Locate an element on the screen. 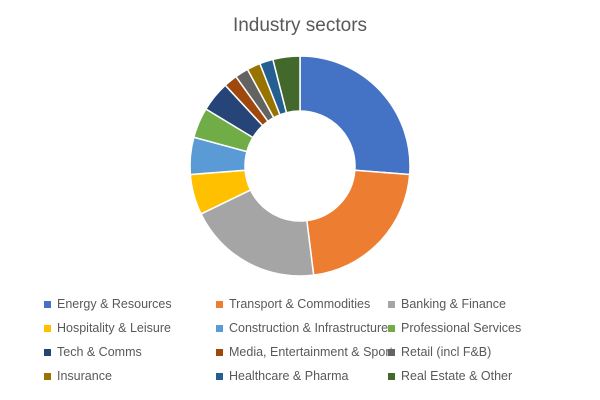  legend-item: Energy & Resources is located at coordinates (108, 304).